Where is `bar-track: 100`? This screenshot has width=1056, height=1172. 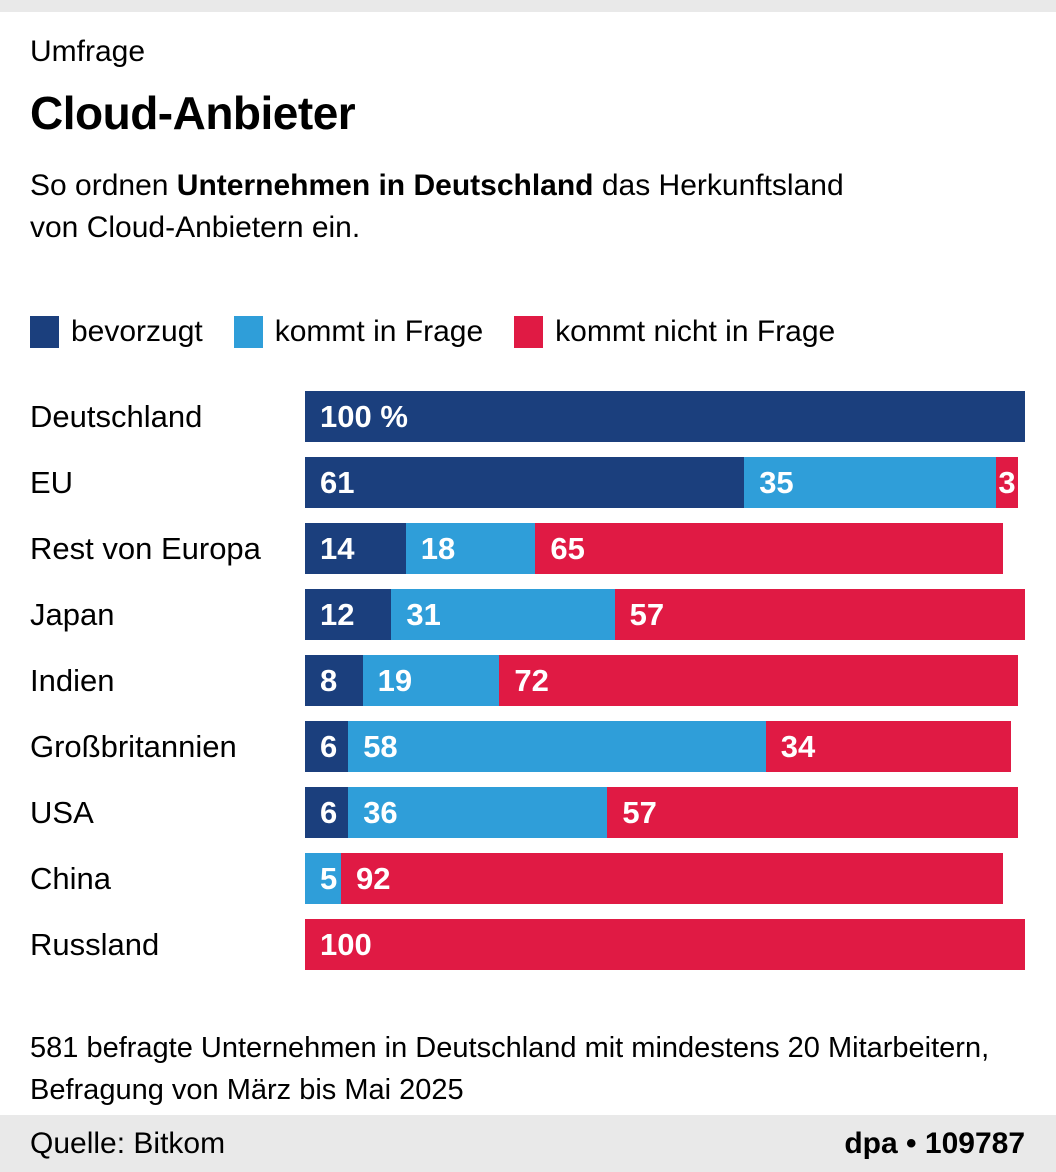
bar-track: 100 is located at coordinates (665, 944).